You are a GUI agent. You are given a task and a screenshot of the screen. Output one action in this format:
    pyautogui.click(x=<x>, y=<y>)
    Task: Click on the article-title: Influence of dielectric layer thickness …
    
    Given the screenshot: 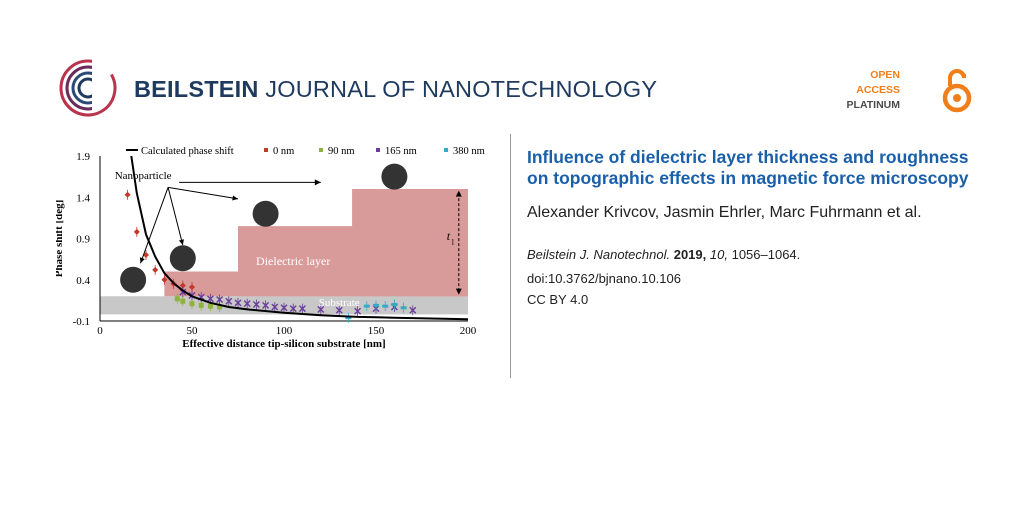 What is the action you would take?
    pyautogui.click(x=748, y=167)
    